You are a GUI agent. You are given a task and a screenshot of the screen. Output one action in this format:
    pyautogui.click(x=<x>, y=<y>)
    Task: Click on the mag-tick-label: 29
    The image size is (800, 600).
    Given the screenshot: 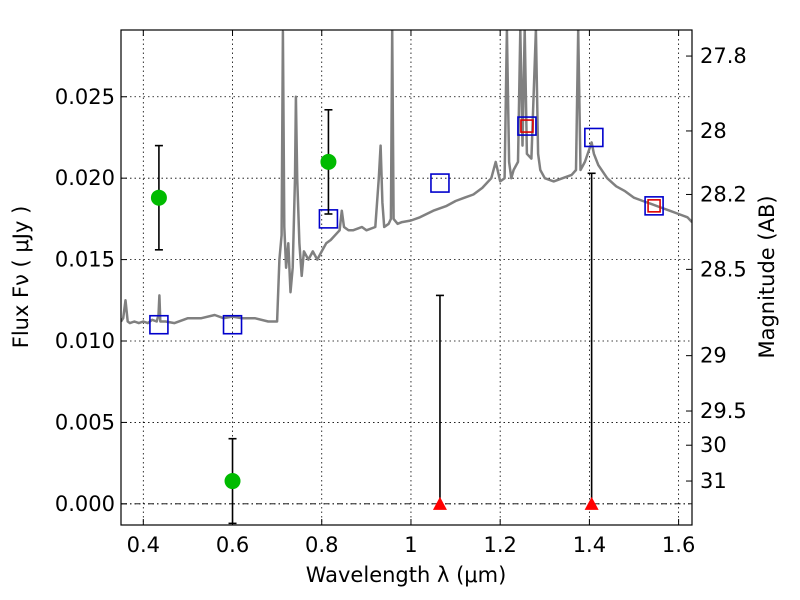 What is the action you would take?
    pyautogui.click(x=713, y=356)
    